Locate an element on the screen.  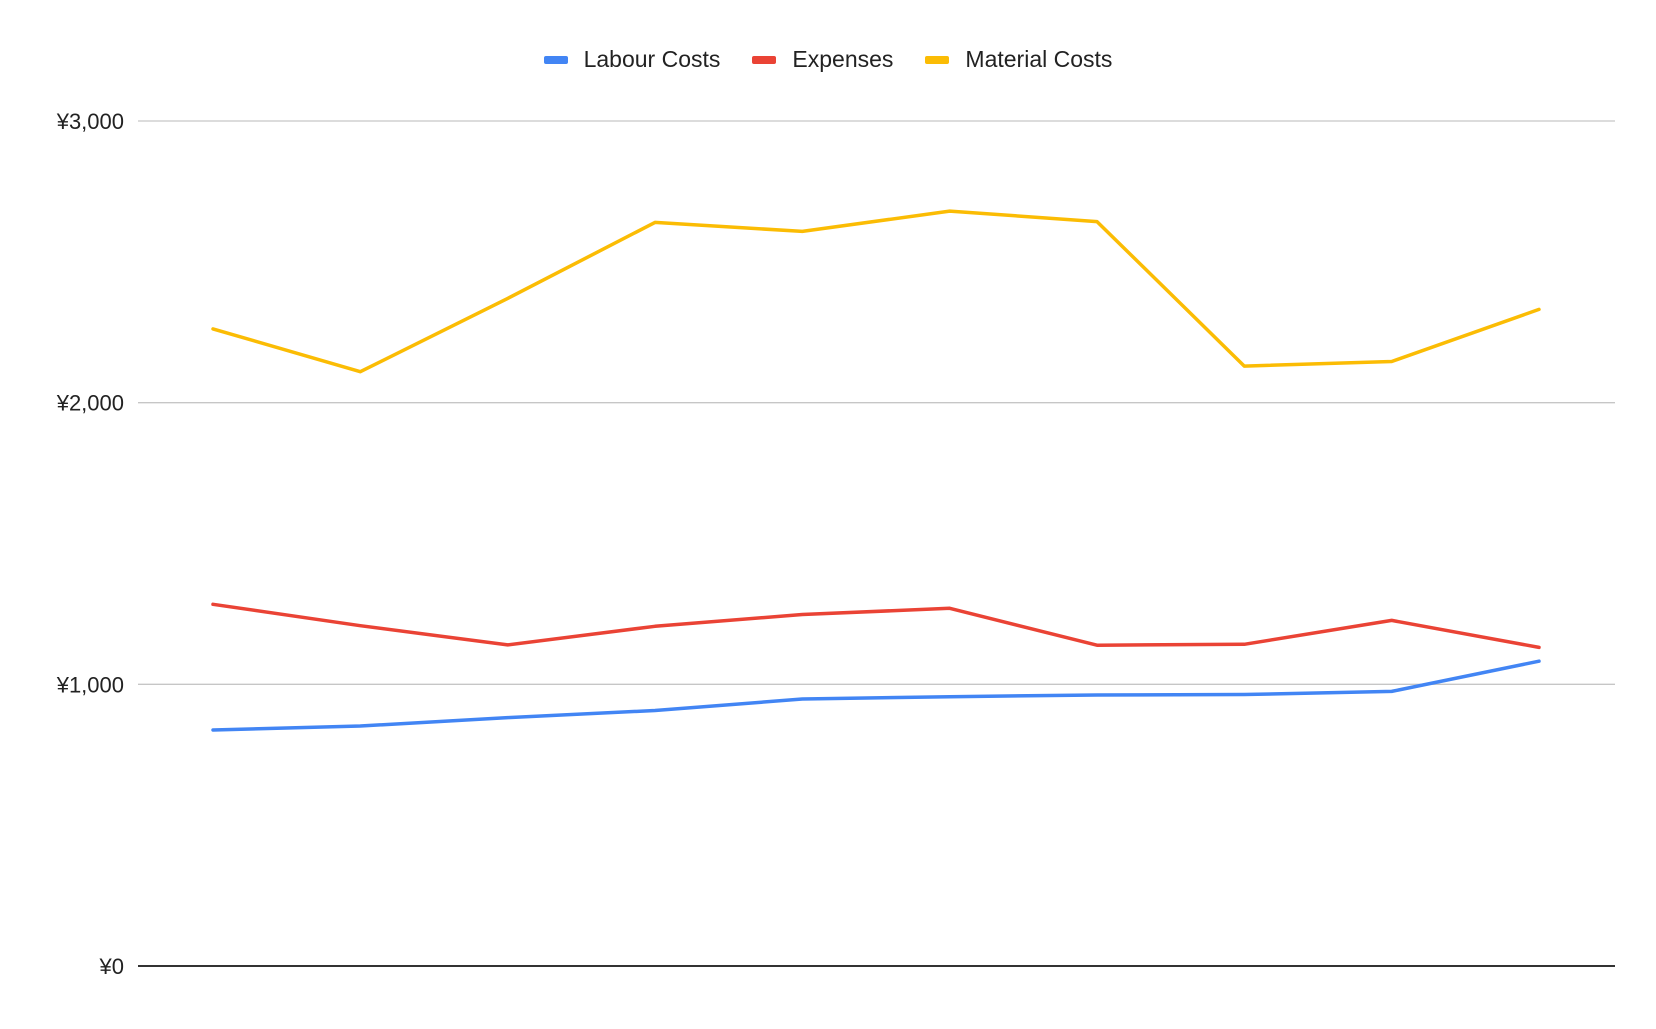
legend-item: Material Costs is located at coordinates (1018, 59).